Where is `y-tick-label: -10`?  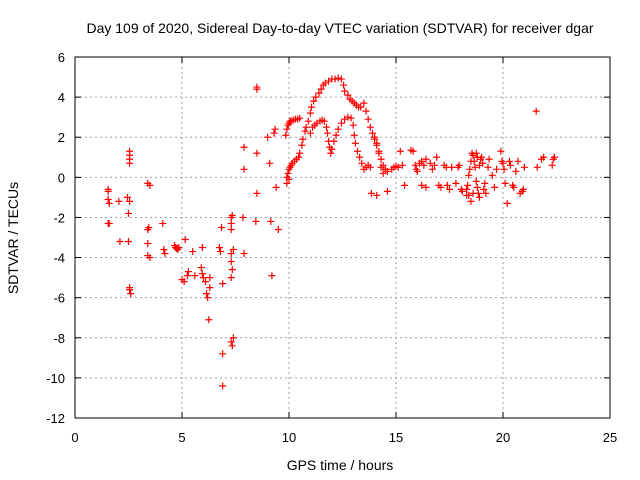
y-tick-label: -10 is located at coordinates (55, 378).